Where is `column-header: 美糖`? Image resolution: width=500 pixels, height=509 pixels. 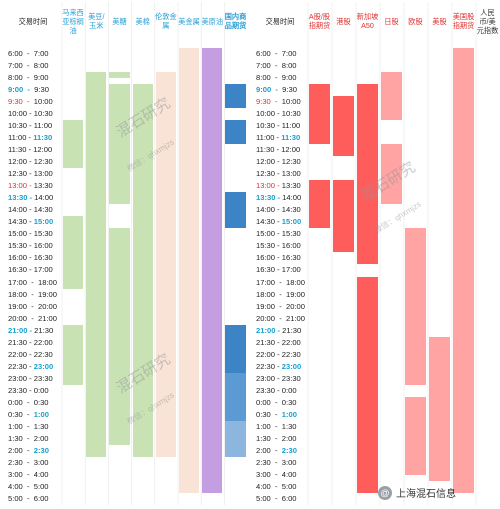
column-header: 美糖 is located at coordinates (119, 21).